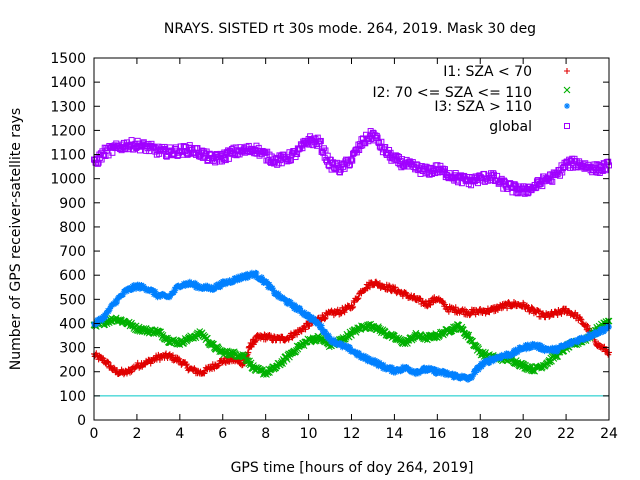 The image size is (640, 480). What do you see at coordinates (72, 228) in the screenshot?
I see `y-tick-label: 800` at bounding box center [72, 228].